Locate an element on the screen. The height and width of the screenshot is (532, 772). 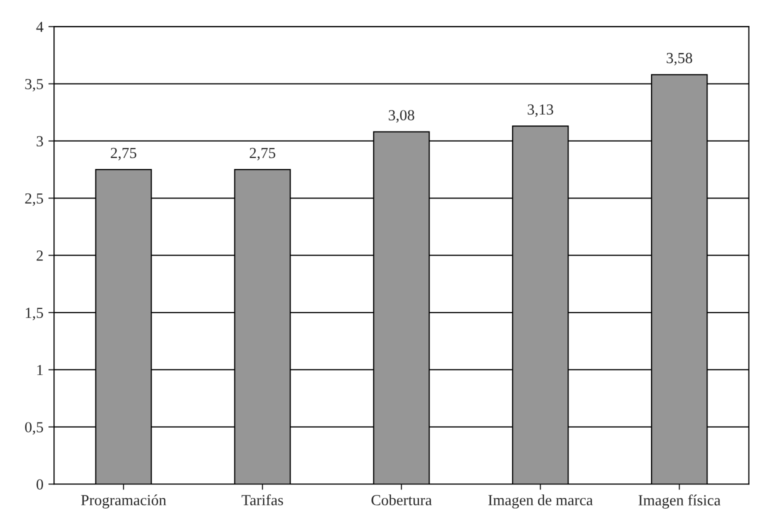
y-tick-label: 3 is located at coordinates (40, 141).